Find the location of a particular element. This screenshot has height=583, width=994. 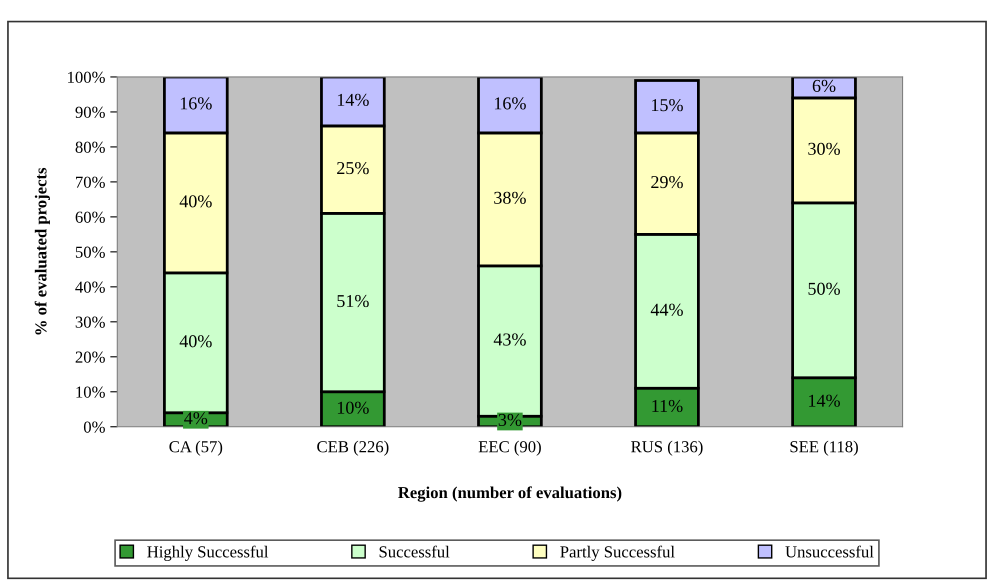

y-tick-label: 40% is located at coordinates (90, 287).